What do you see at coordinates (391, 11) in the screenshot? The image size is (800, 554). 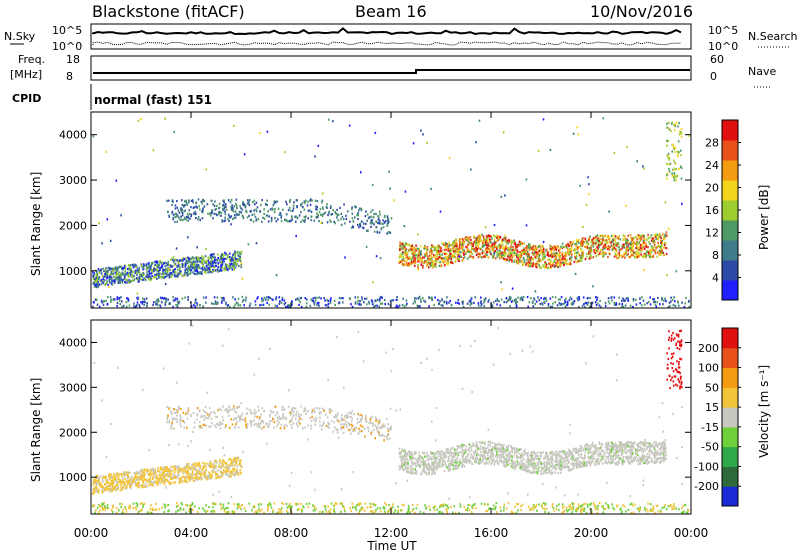 I see `beam-title: Beam 16` at bounding box center [391, 11].